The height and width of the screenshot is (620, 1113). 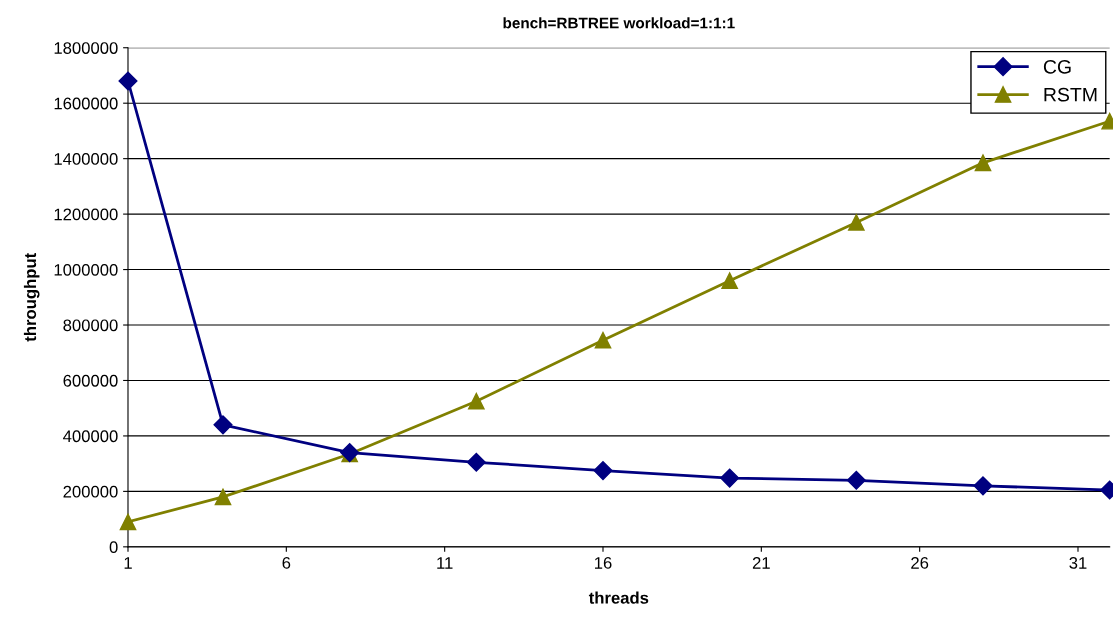 What do you see at coordinates (128, 563) in the screenshot?
I see `x-tick-label: 1` at bounding box center [128, 563].